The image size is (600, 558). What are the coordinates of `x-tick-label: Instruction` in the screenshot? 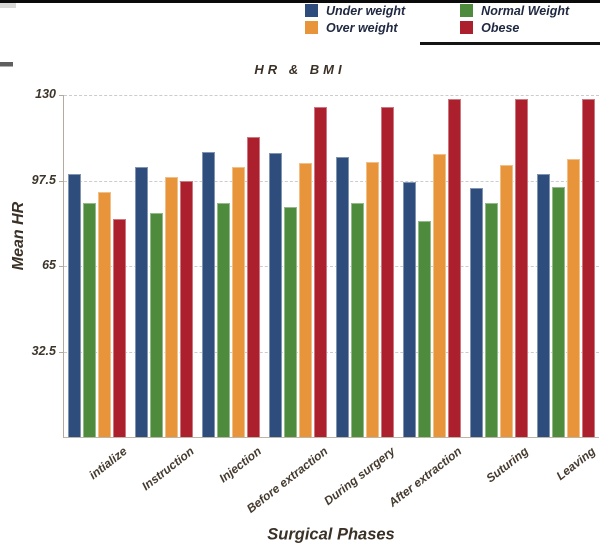 It's located at (168, 469).